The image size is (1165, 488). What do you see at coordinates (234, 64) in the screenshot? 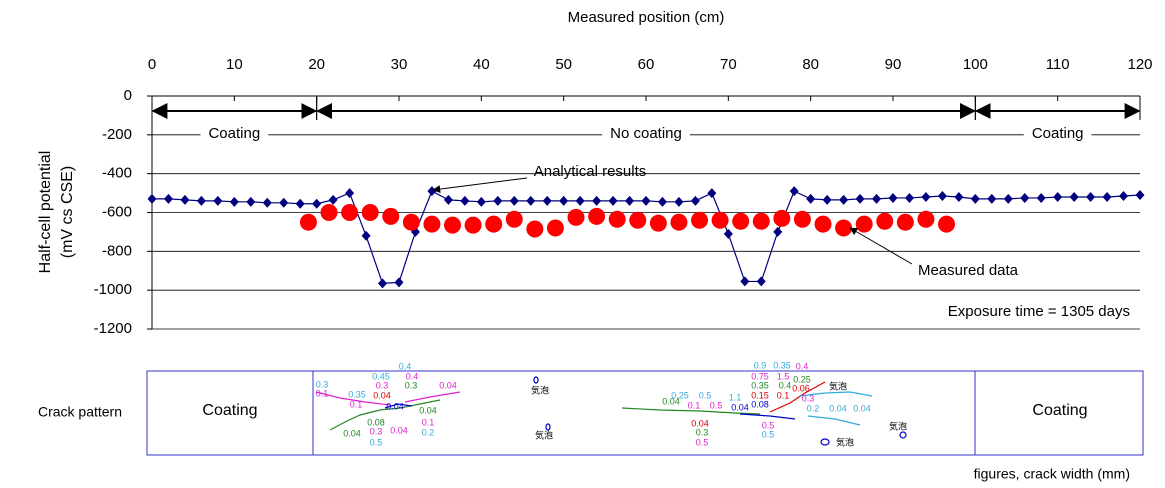
I see `x-tick-label: 10` at bounding box center [234, 64].